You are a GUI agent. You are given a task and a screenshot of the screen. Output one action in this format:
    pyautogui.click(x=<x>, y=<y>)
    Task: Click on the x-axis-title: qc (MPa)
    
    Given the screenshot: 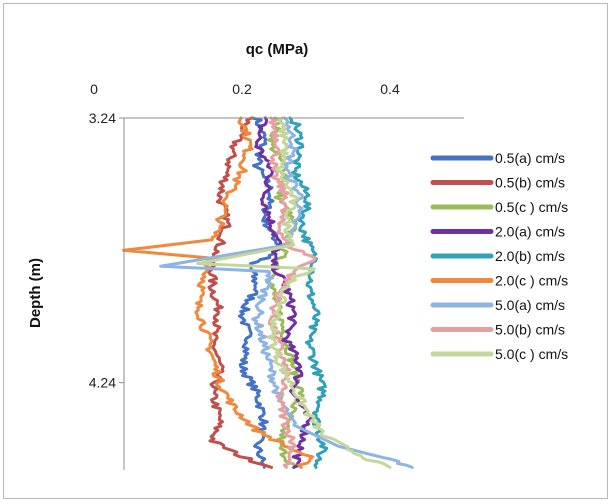 What is the action you would take?
    pyautogui.click(x=277, y=49)
    